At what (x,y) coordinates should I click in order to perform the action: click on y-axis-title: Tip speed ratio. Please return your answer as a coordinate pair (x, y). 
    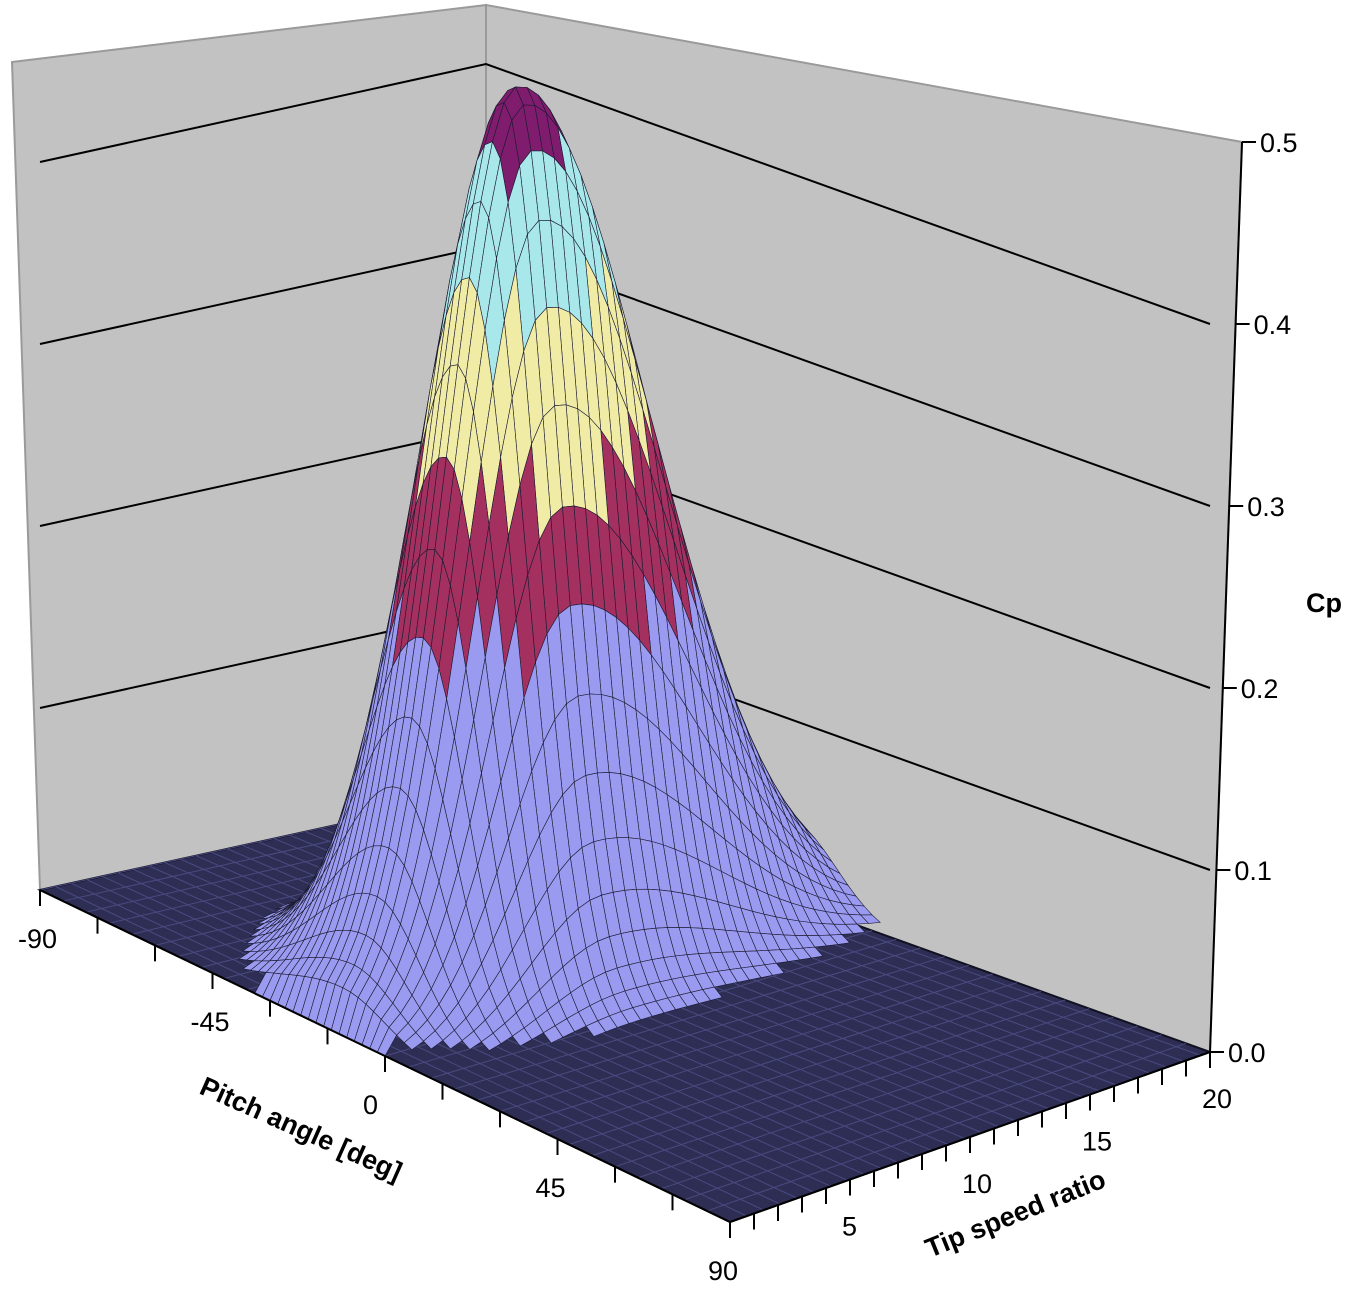
    Looking at the image, I should click on (1015, 1214).